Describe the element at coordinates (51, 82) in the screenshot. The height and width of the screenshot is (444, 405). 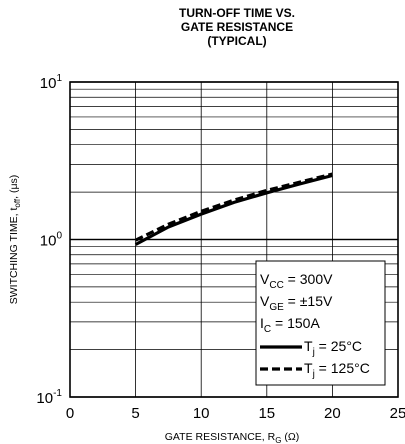
I see `y-tick-label: 10¹` at that location.